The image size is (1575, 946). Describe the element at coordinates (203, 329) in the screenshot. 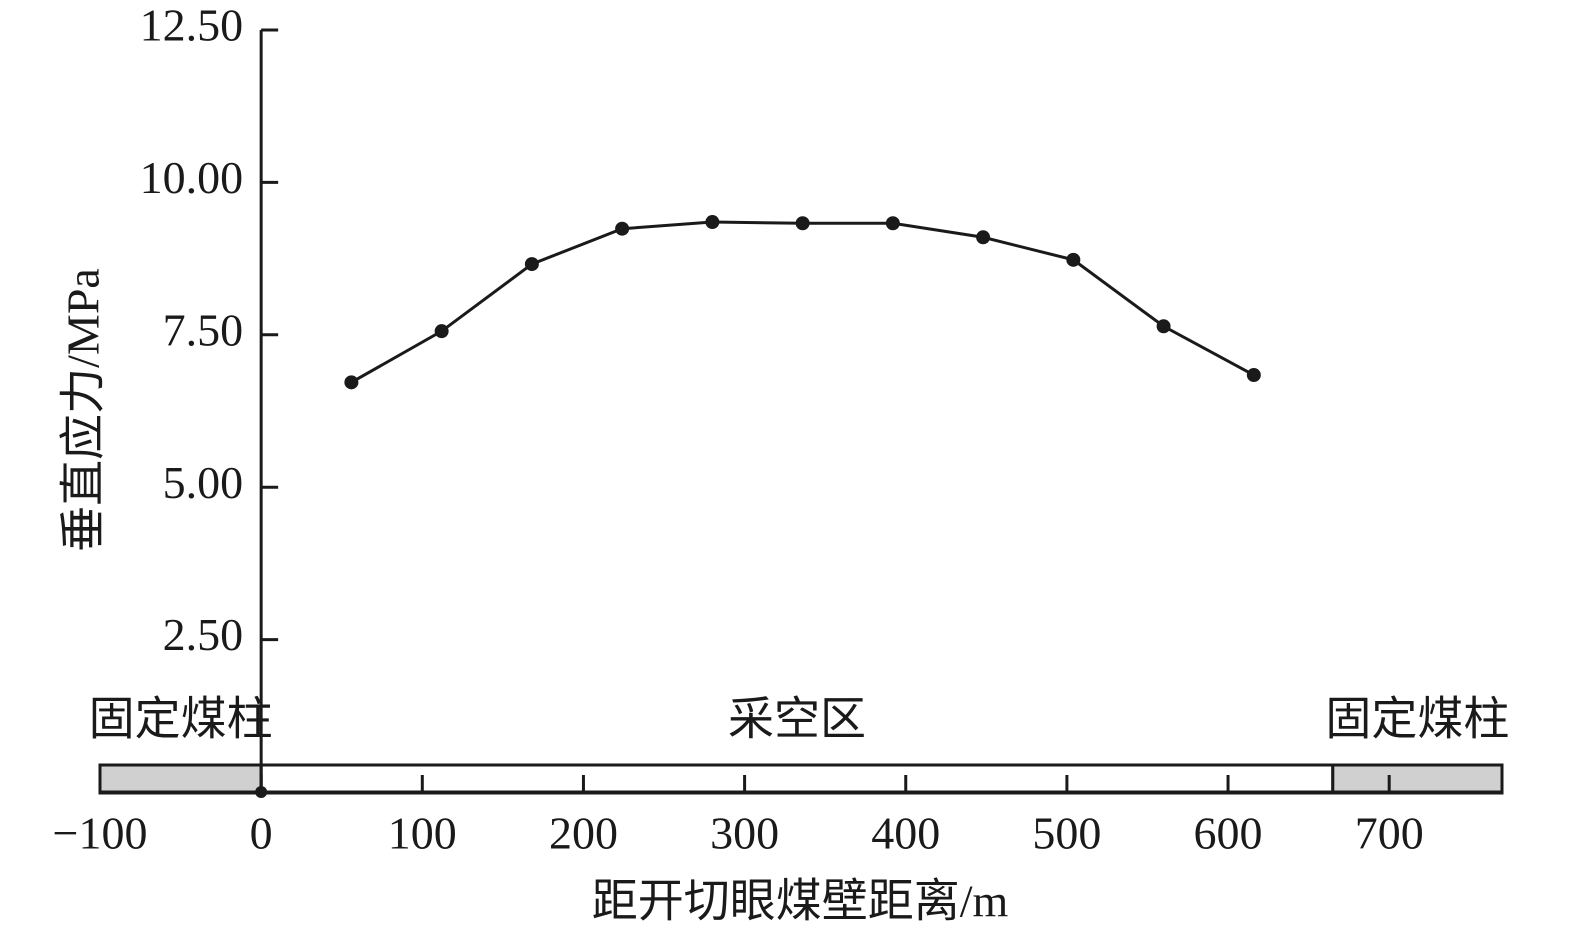

I see `y-tick-label: 7.50` at that location.